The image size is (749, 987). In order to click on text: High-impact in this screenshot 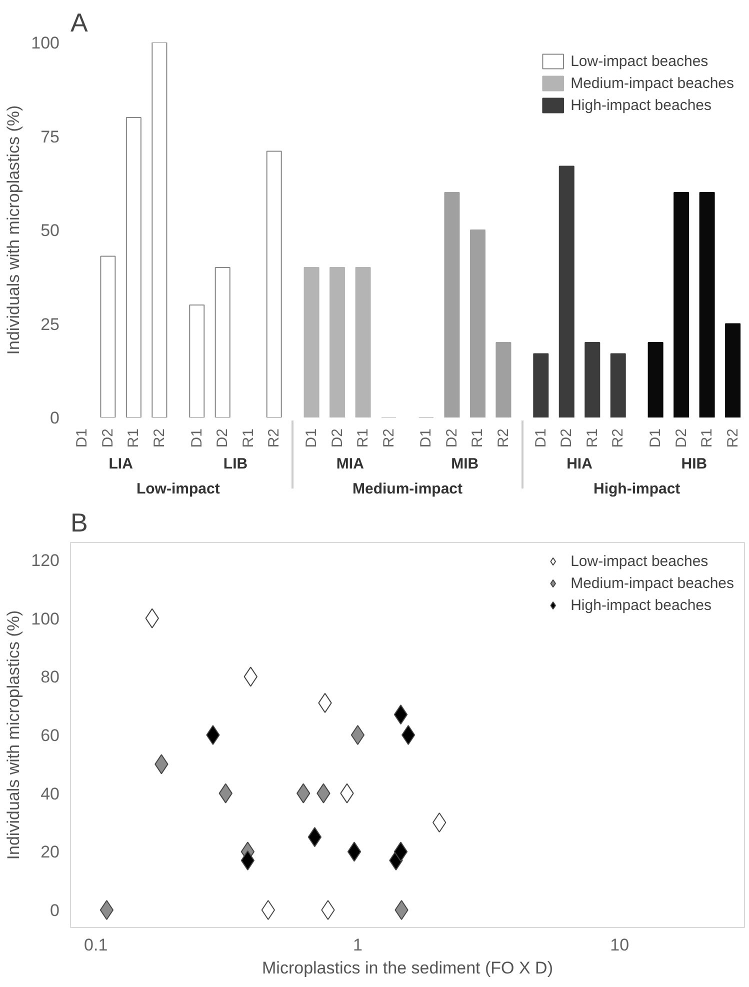, I will do `click(637, 489)`.